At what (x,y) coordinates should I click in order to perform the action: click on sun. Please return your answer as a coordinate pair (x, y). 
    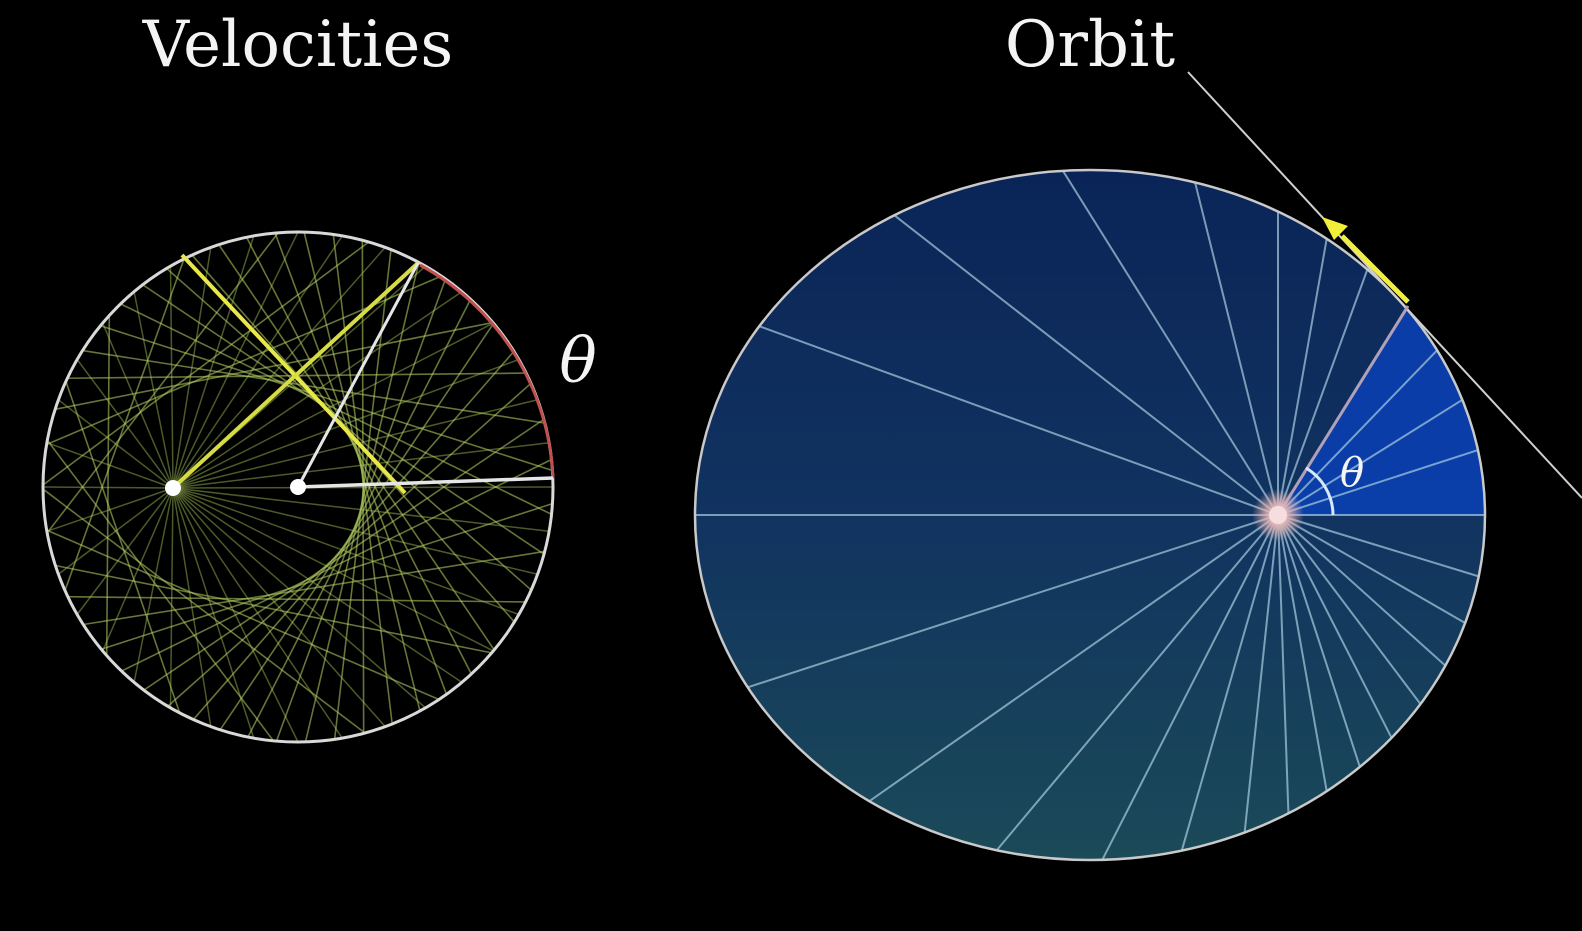
    Looking at the image, I should click on (1278, 515).